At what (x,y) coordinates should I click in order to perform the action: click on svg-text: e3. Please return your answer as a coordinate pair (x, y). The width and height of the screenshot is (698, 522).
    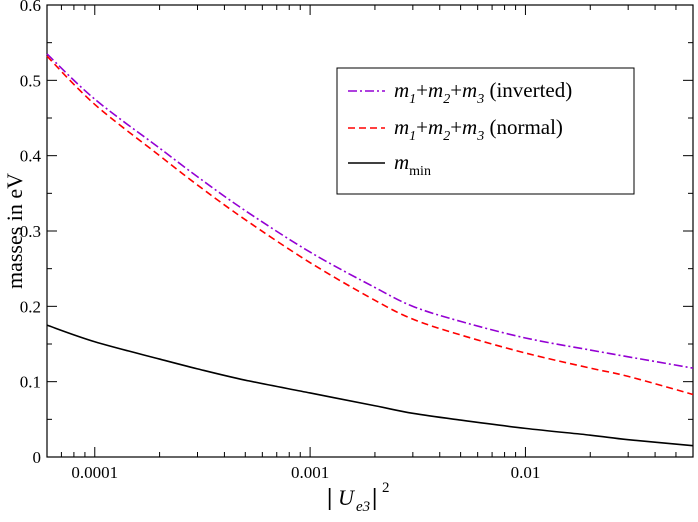
    Looking at the image, I should click on (363, 507).